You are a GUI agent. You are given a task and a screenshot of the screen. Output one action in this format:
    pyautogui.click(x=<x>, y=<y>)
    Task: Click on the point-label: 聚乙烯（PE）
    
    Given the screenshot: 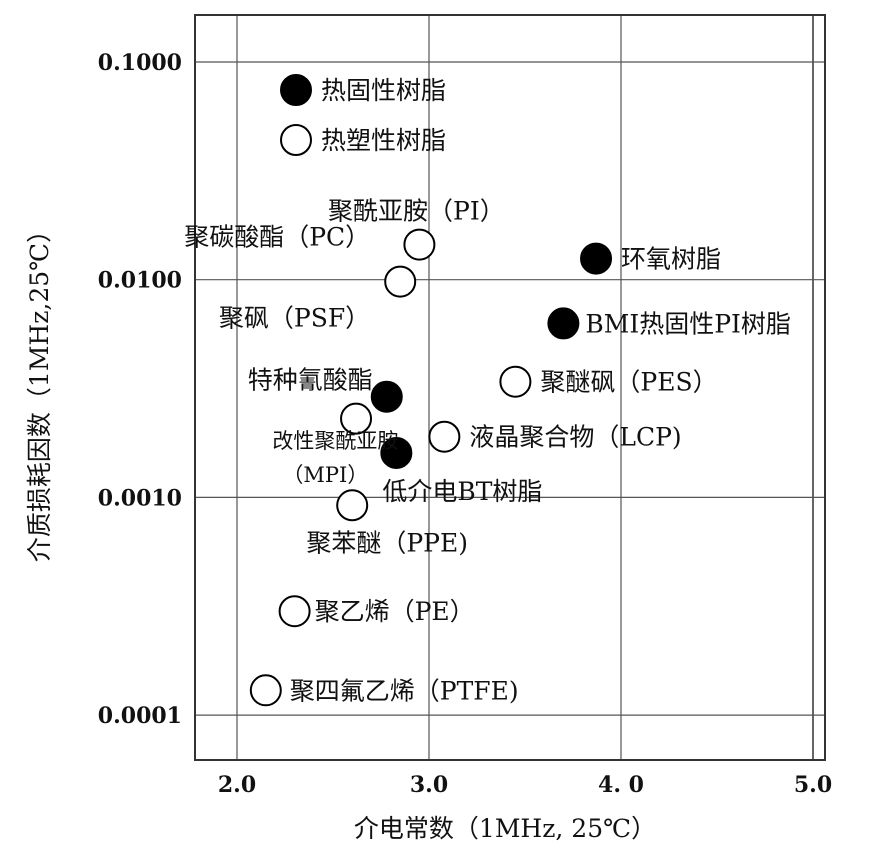 What is the action you would take?
    pyautogui.click(x=395, y=611)
    